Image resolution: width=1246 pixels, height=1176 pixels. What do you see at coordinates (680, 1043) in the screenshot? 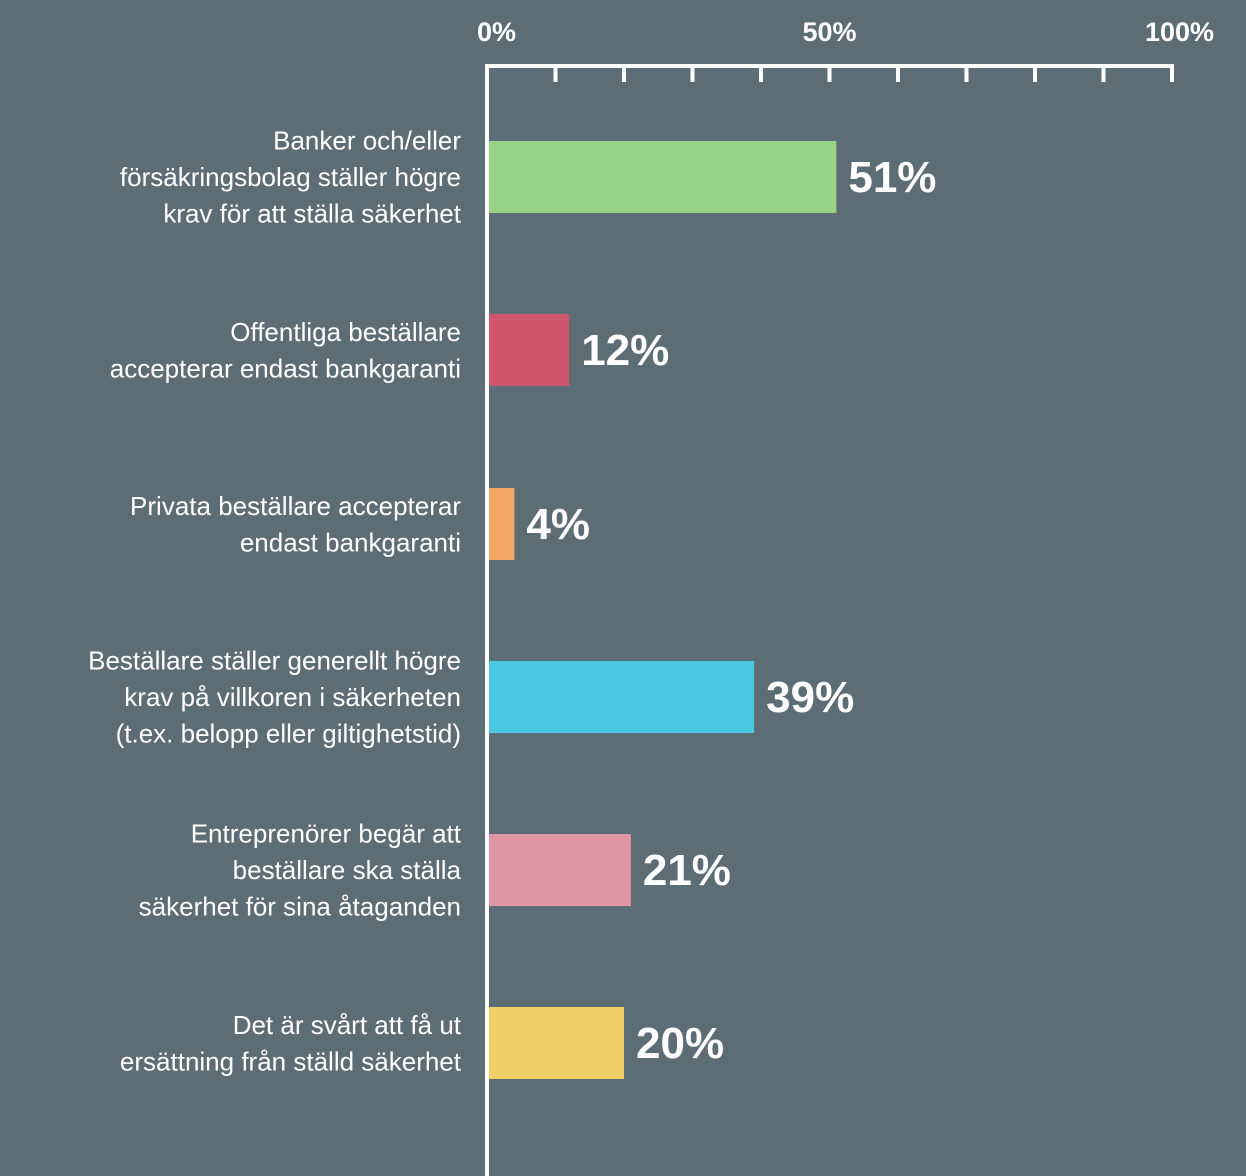
I see `bar-value-label: 20%` at bounding box center [680, 1043].